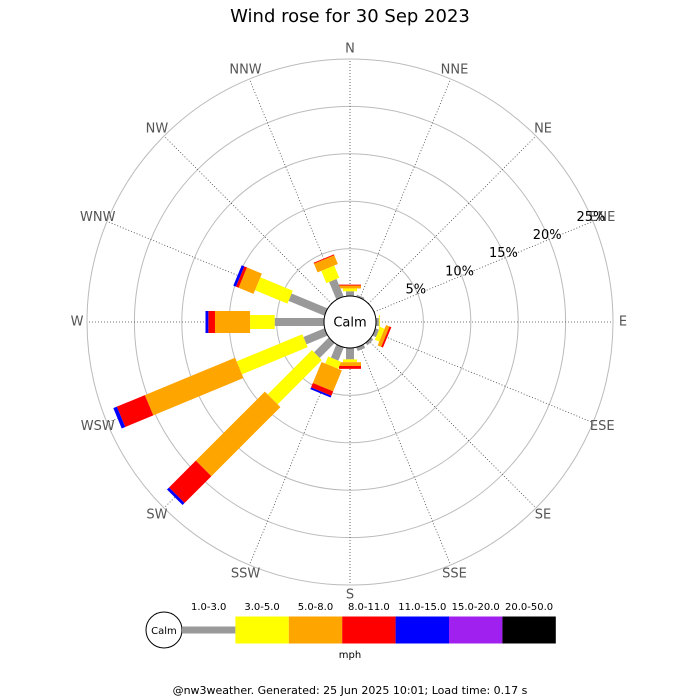 The height and width of the screenshot is (700, 700). I want to click on r-tick-label: 25%, so click(591, 217).